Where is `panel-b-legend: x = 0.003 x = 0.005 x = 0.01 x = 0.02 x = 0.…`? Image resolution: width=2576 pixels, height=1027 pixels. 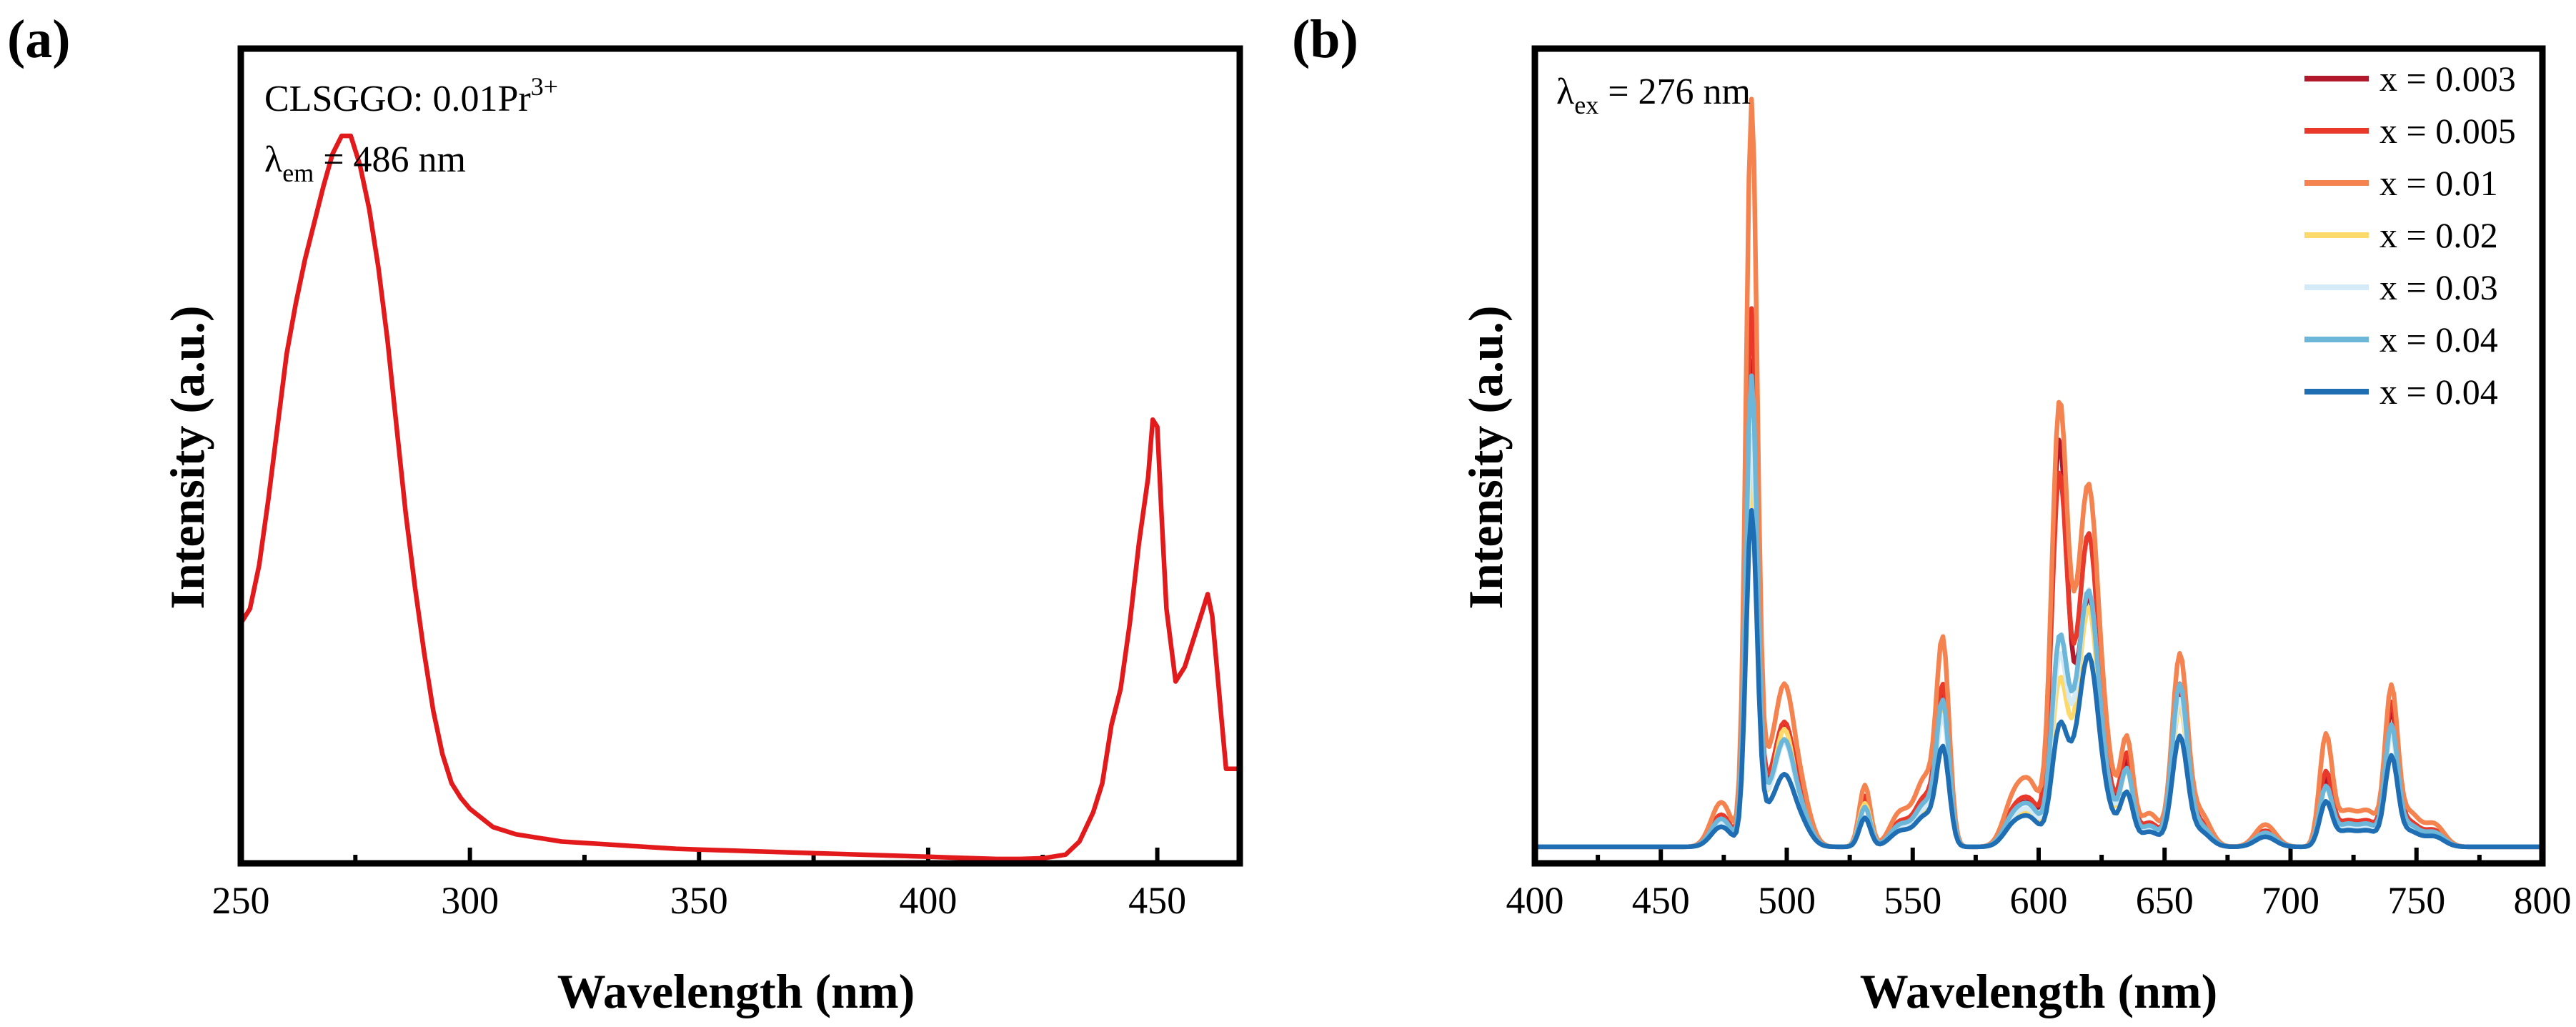
panel-b-legend: x = 0.003 x = 0.005 x = 0.01 x = 0.02 x = 0.… is located at coordinates (2410, 235).